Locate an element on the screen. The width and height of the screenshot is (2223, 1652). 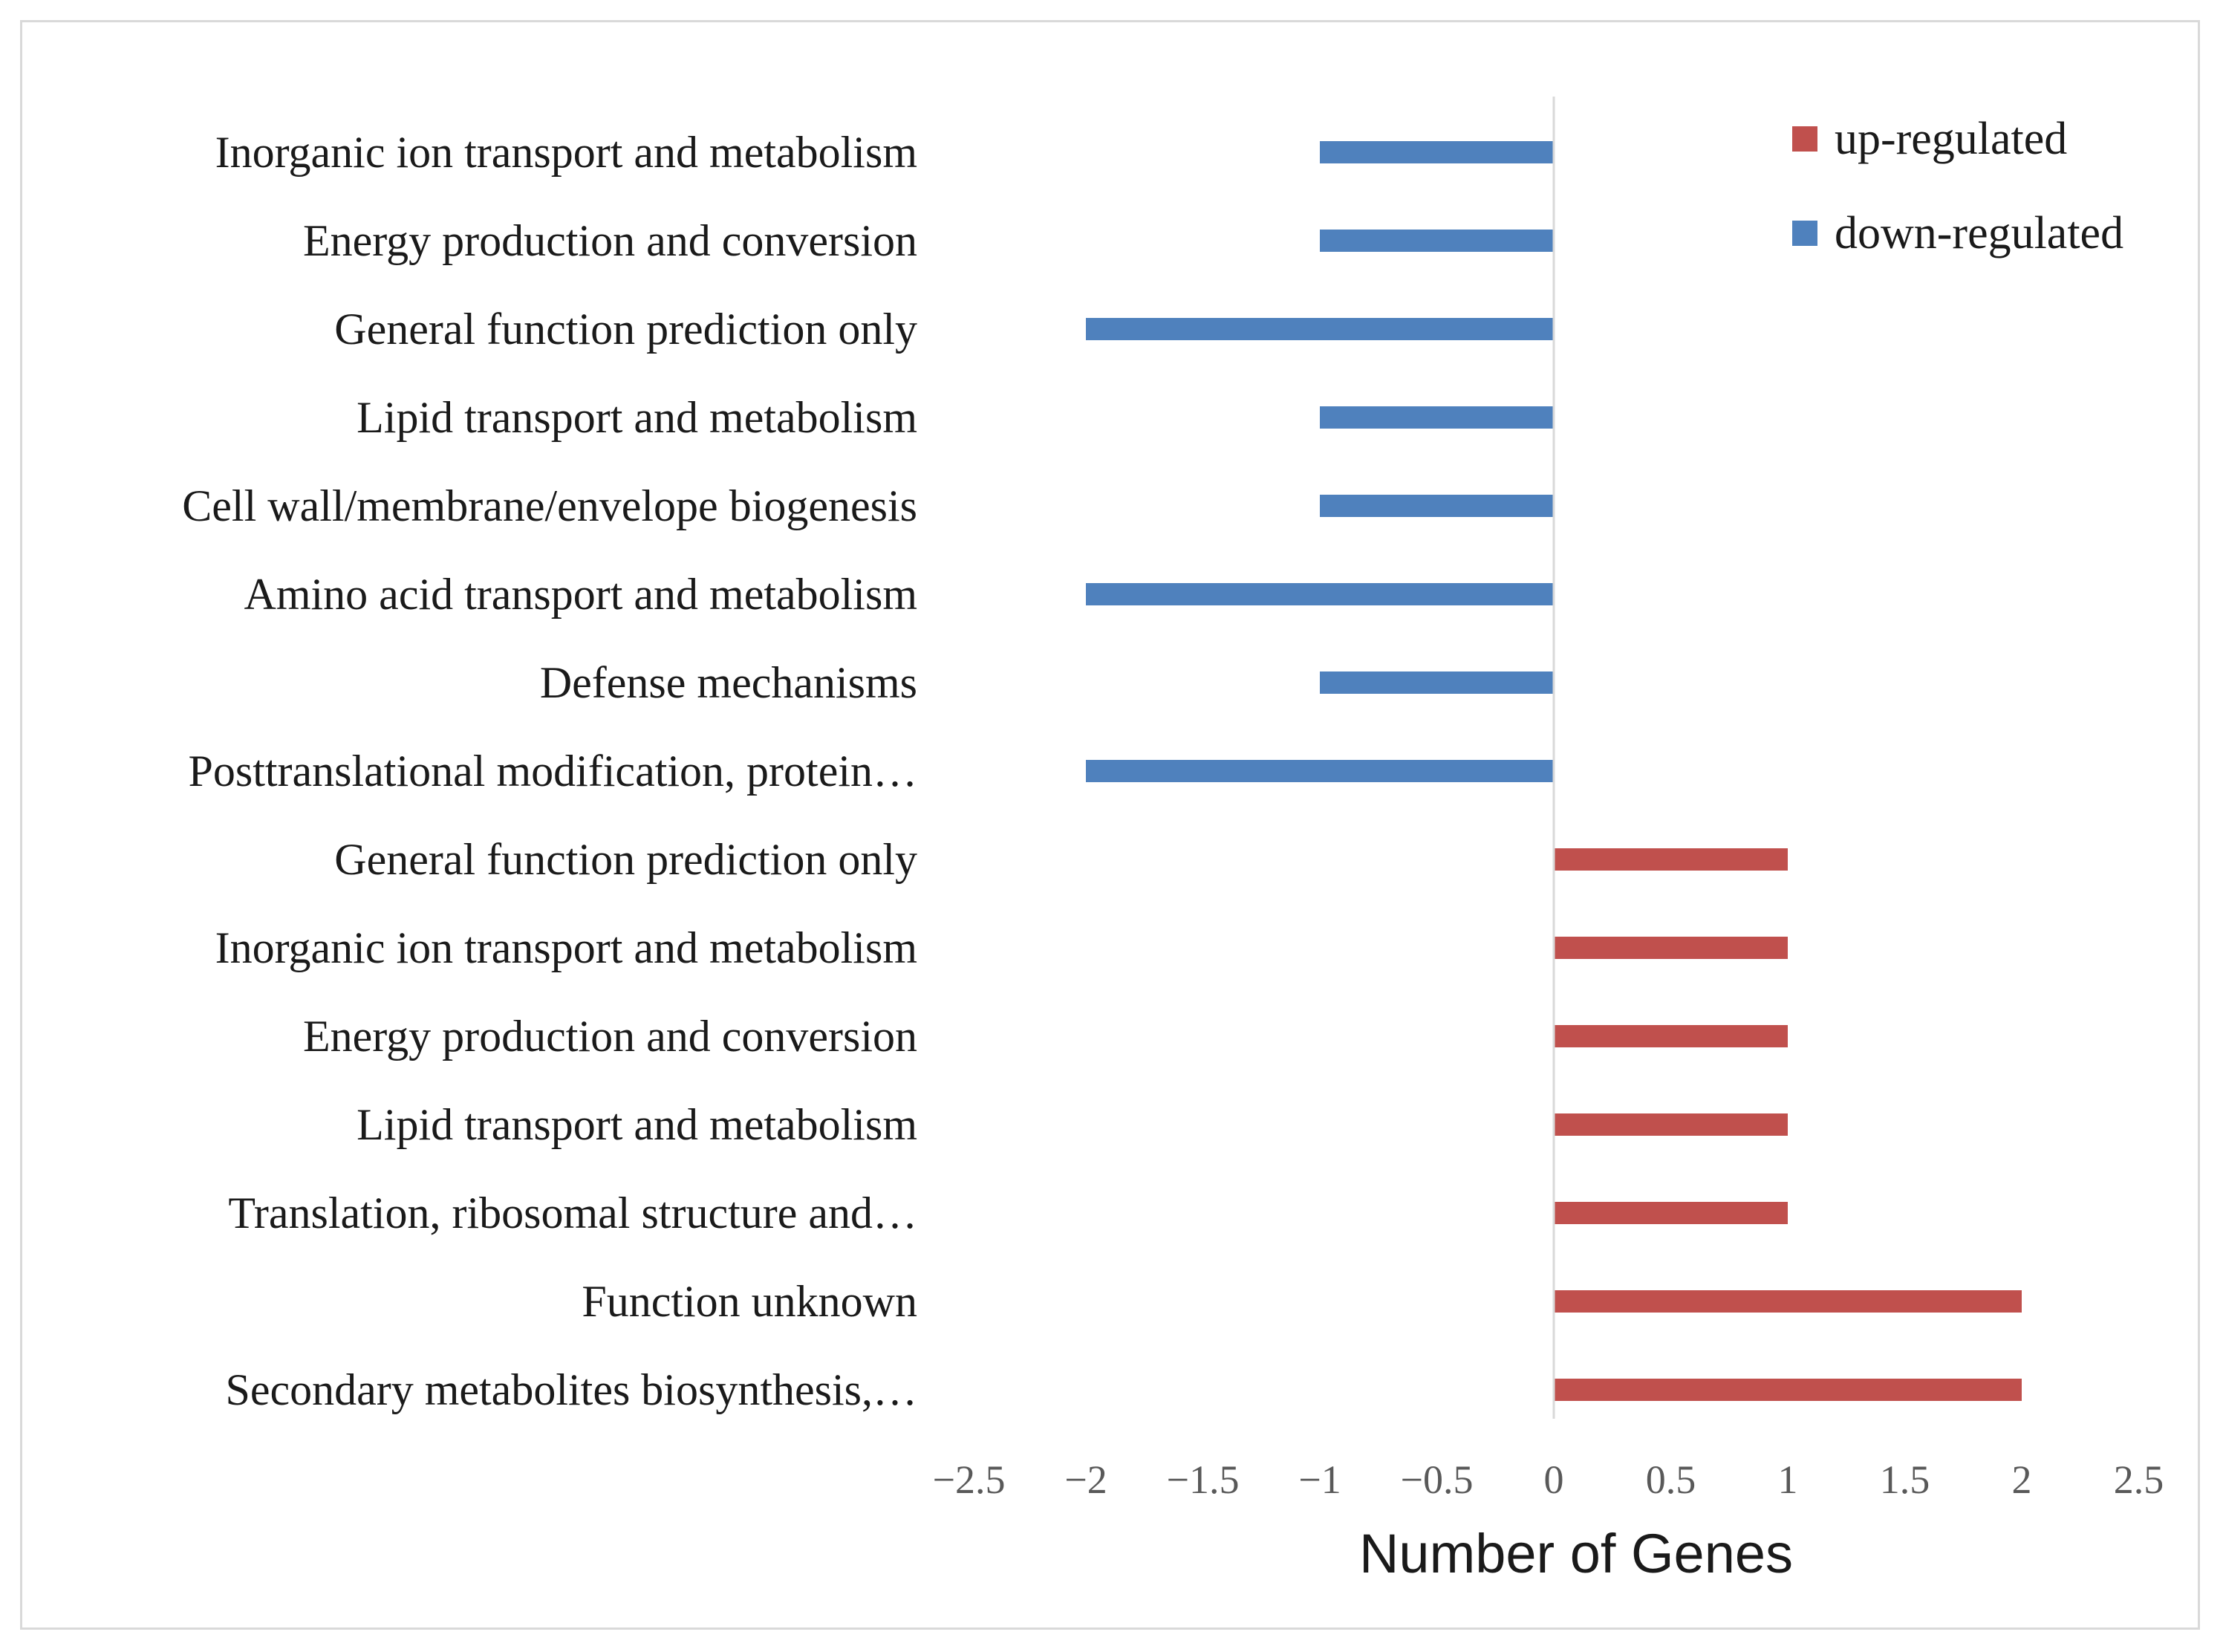
legend-label: down-regulated is located at coordinates (1979, 233).